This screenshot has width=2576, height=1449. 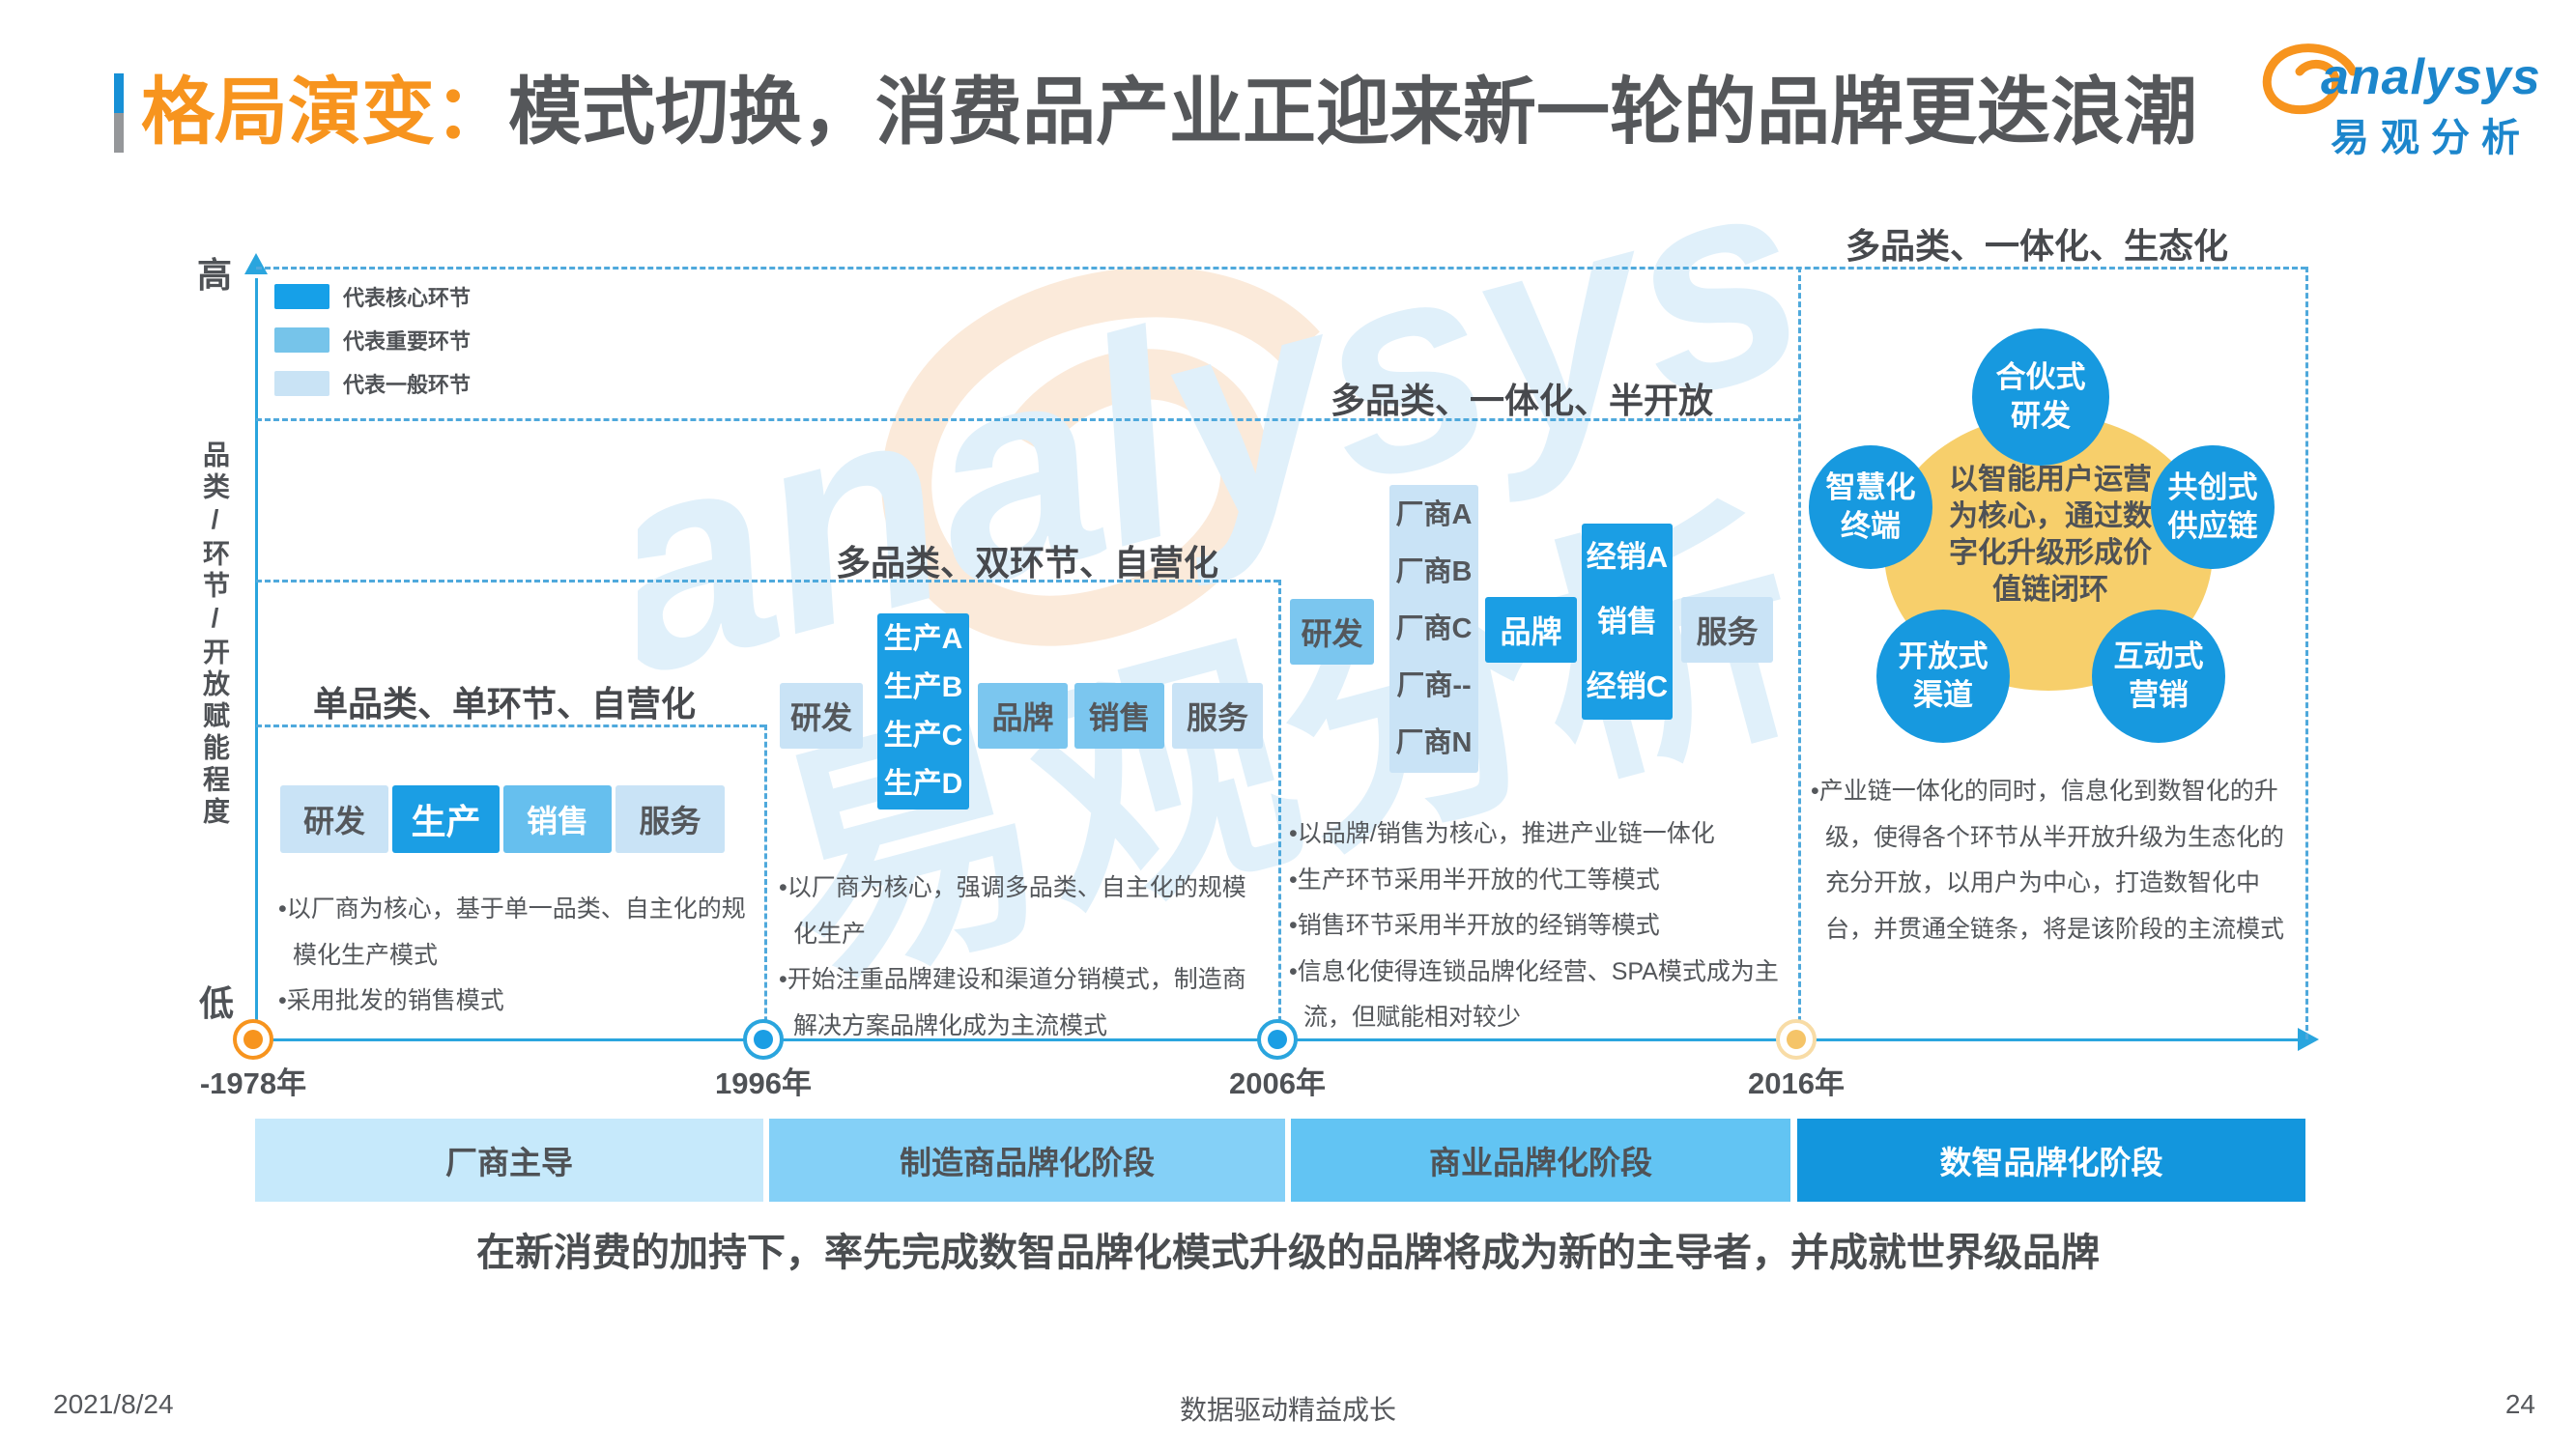 What do you see at coordinates (2431, 77) in the screenshot?
I see `logo-wordmark: analysys` at bounding box center [2431, 77].